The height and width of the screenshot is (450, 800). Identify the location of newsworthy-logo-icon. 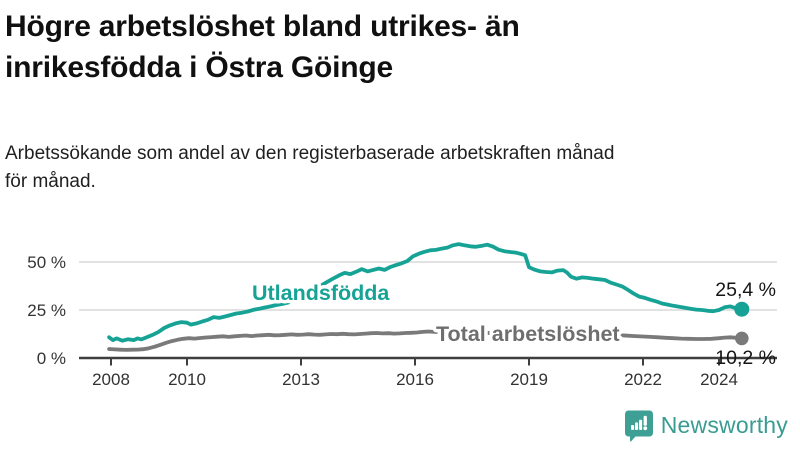
(638, 426).